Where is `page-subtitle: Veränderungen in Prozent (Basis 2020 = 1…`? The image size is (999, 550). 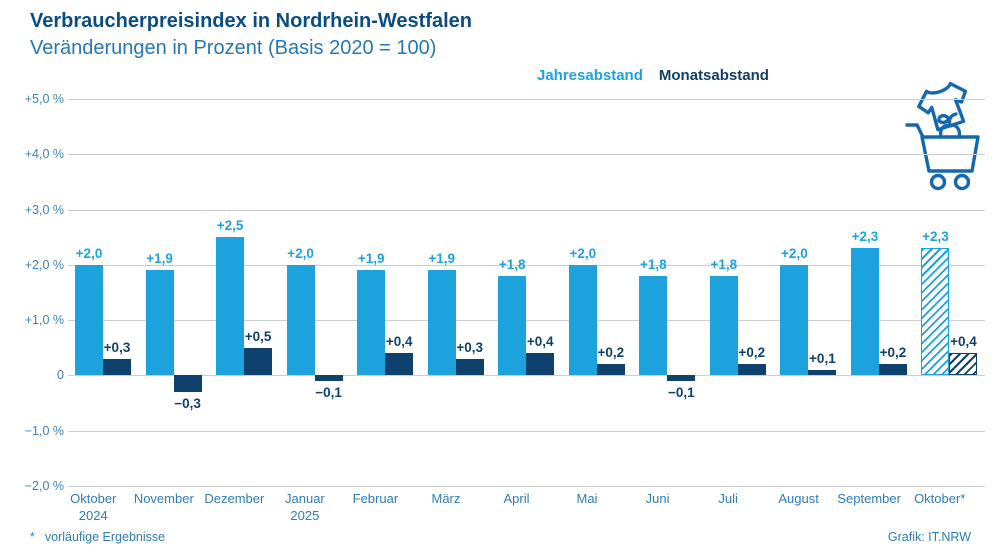
page-subtitle: Veränderungen in Prozent (Basis 2020 = 1… is located at coordinates (233, 48).